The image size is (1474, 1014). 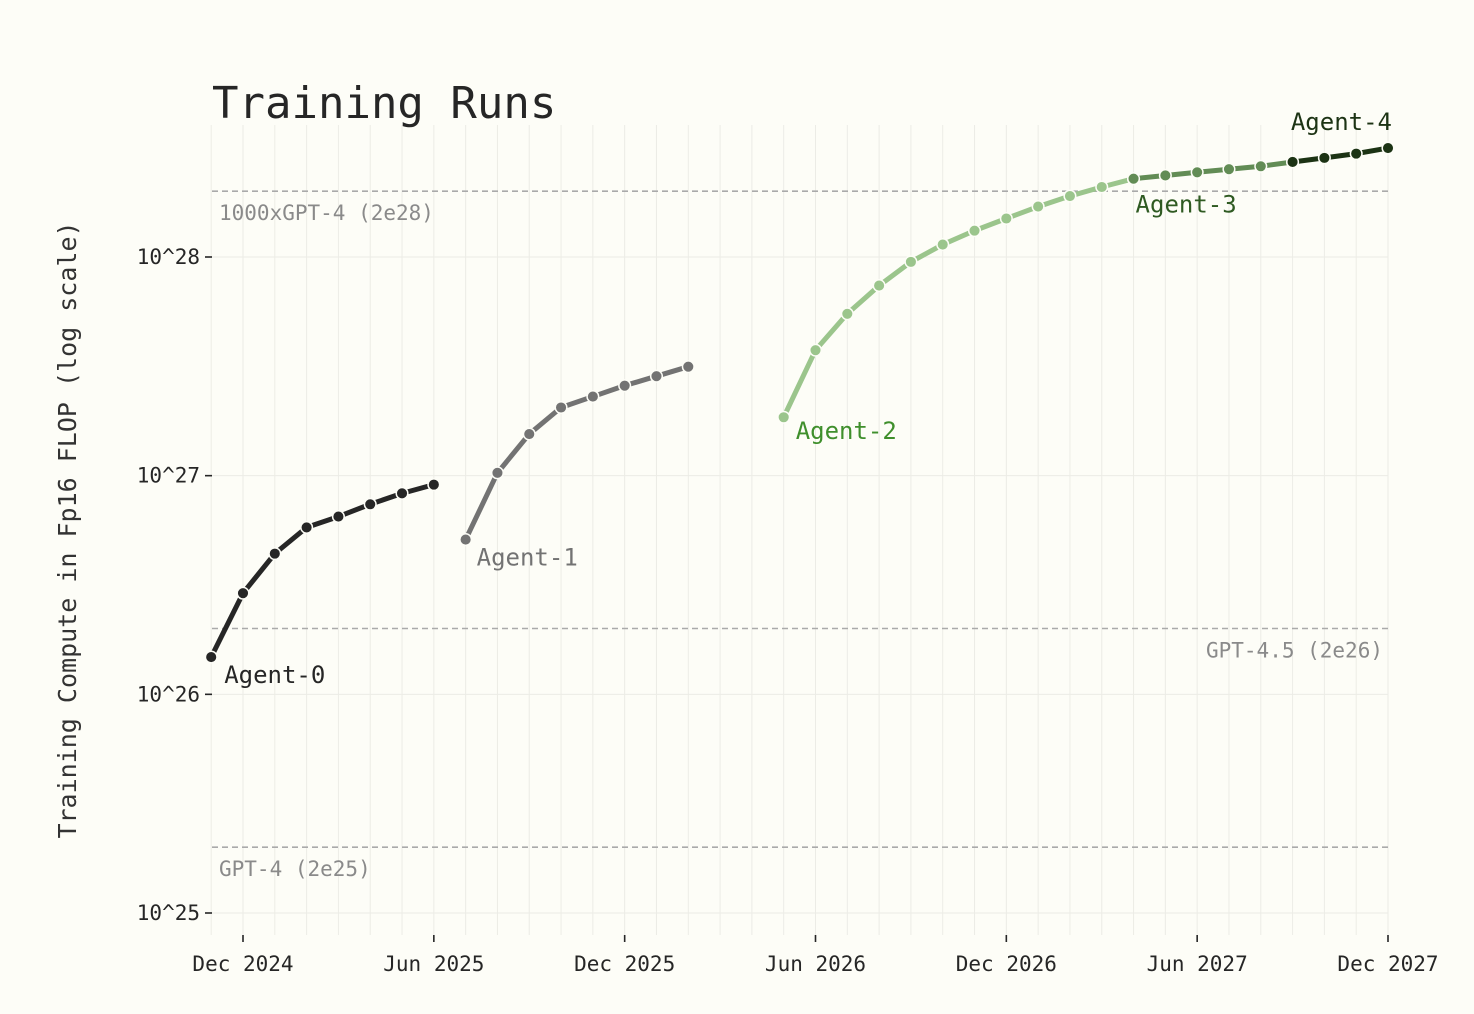 What do you see at coordinates (527, 558) in the screenshot?
I see `series-label: Agent-1` at bounding box center [527, 558].